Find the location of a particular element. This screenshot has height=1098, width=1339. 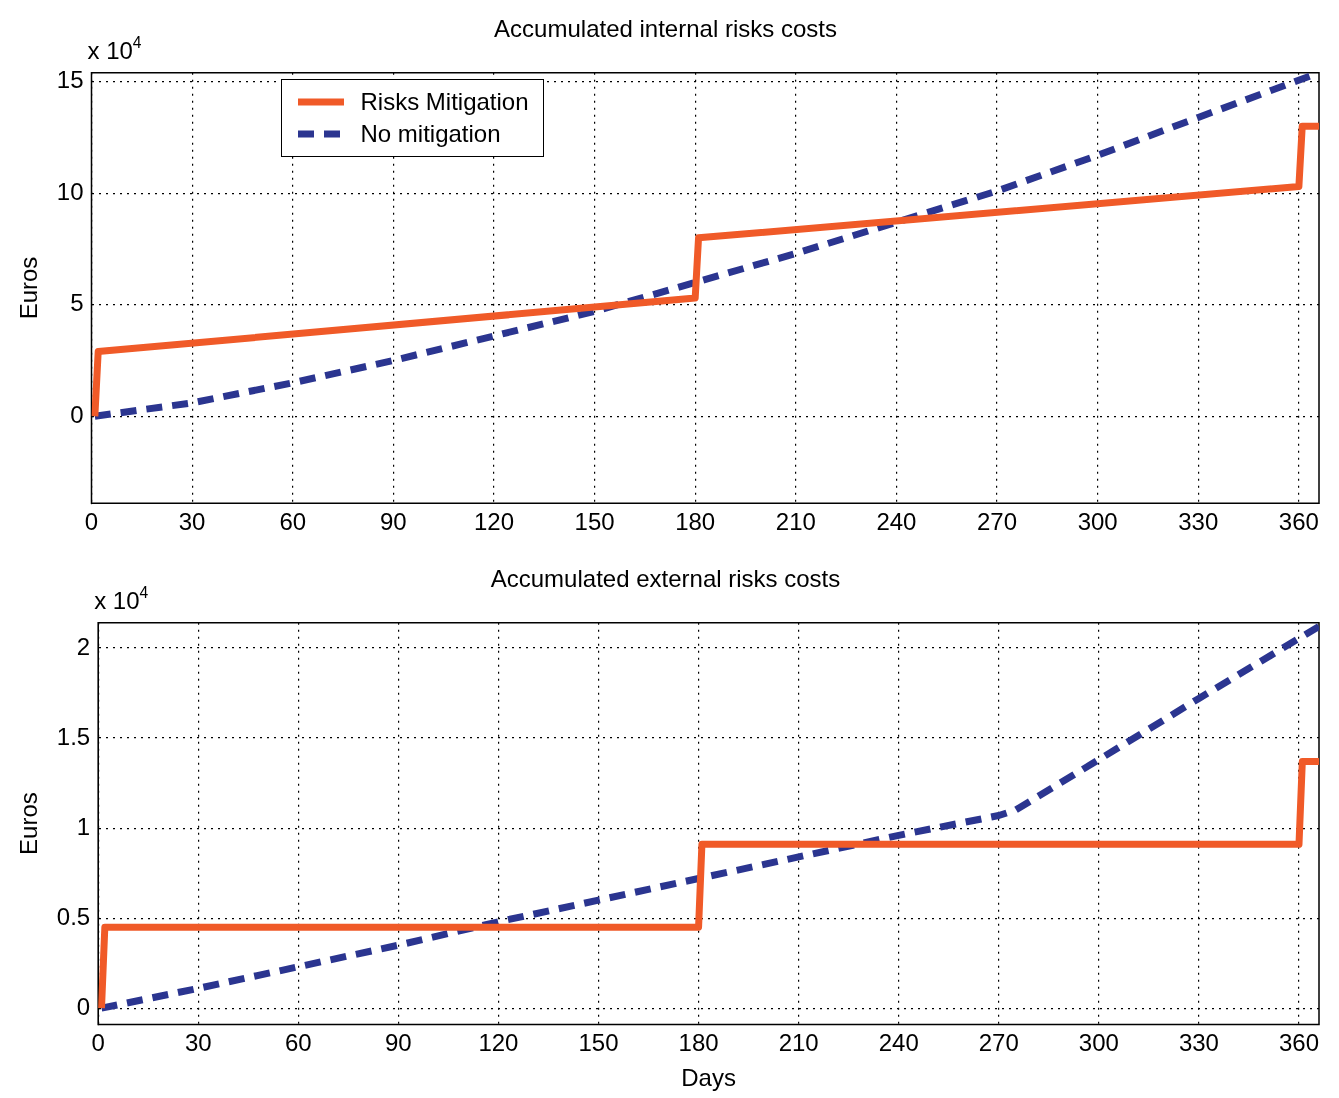

y-tick-label: 2 is located at coordinates (83, 646).